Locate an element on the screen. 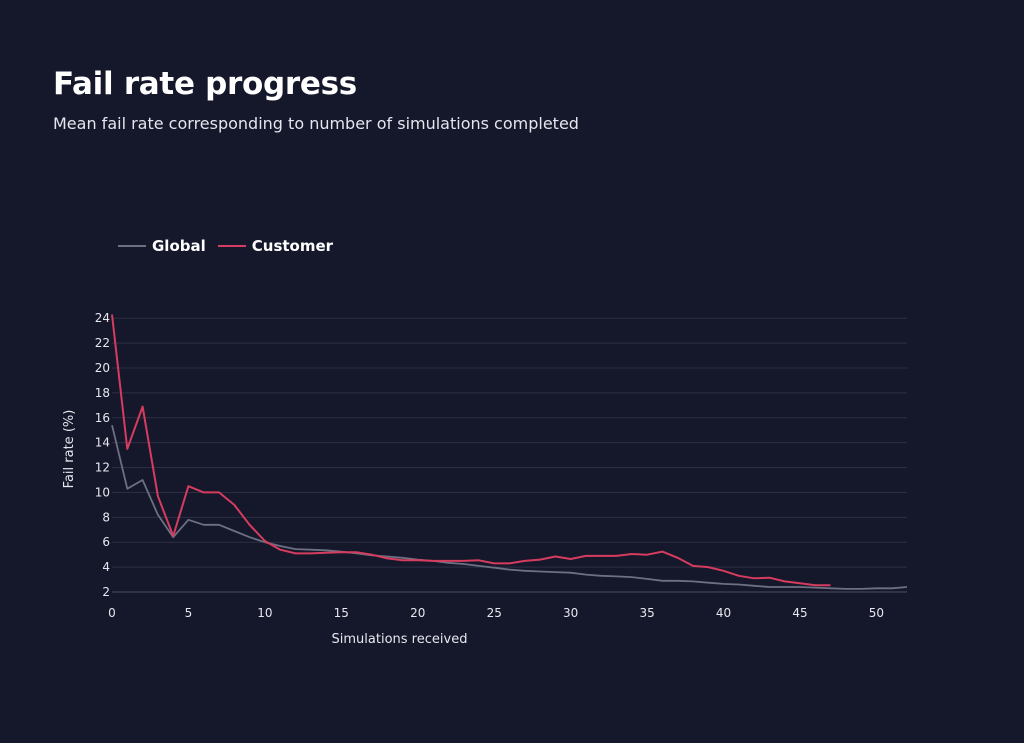  x-tick-label: 35 is located at coordinates (646, 613).